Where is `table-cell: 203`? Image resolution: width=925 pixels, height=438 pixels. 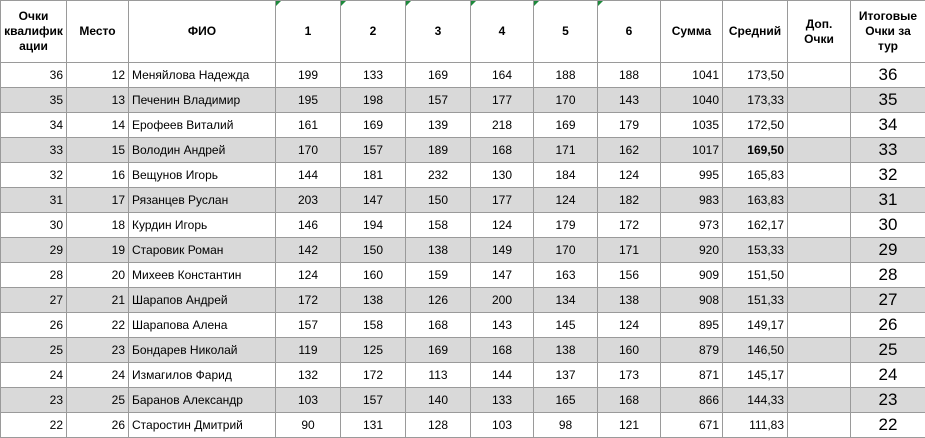
table-cell: 203 is located at coordinates (308, 200).